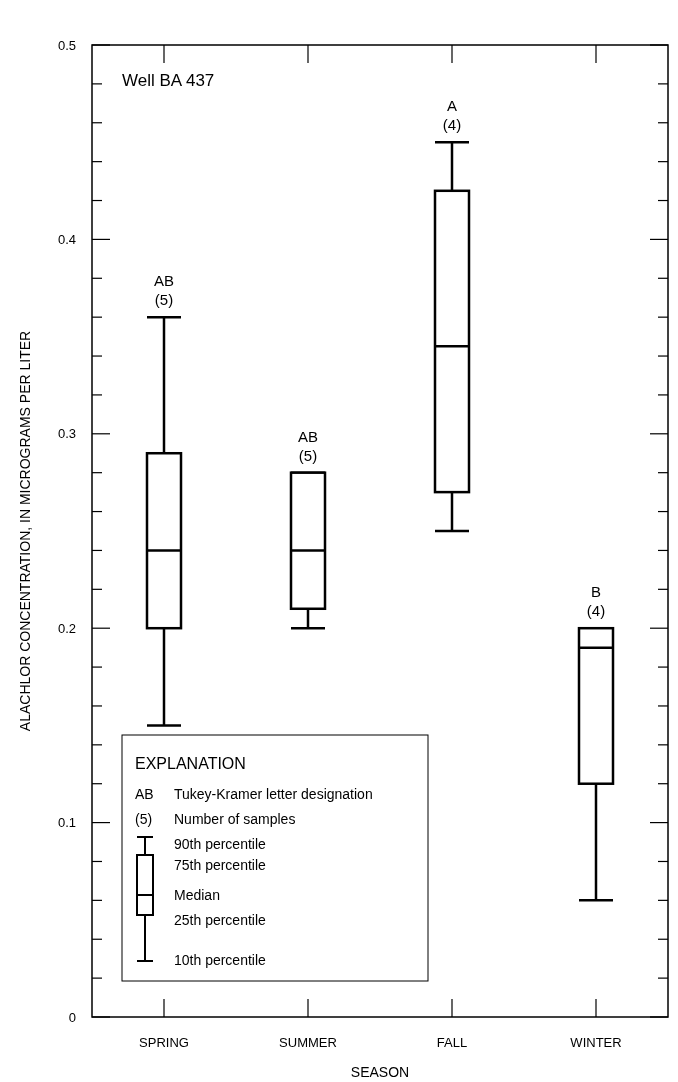 The width and height of the screenshot is (678, 1082). I want to click on annotation: 90th percentile, so click(220, 844).